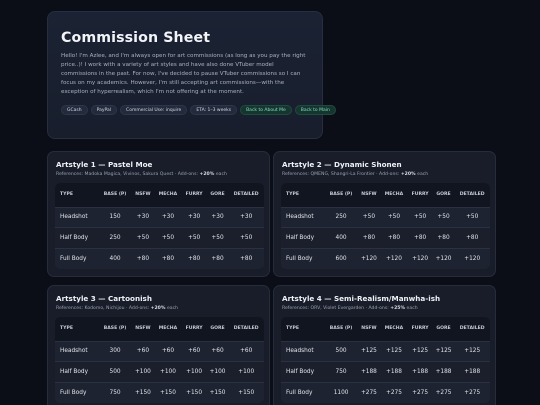 The height and width of the screenshot is (405, 540). I want to click on text: References: Kodomo, Nichijou · Add-ons:, so click(103, 308).